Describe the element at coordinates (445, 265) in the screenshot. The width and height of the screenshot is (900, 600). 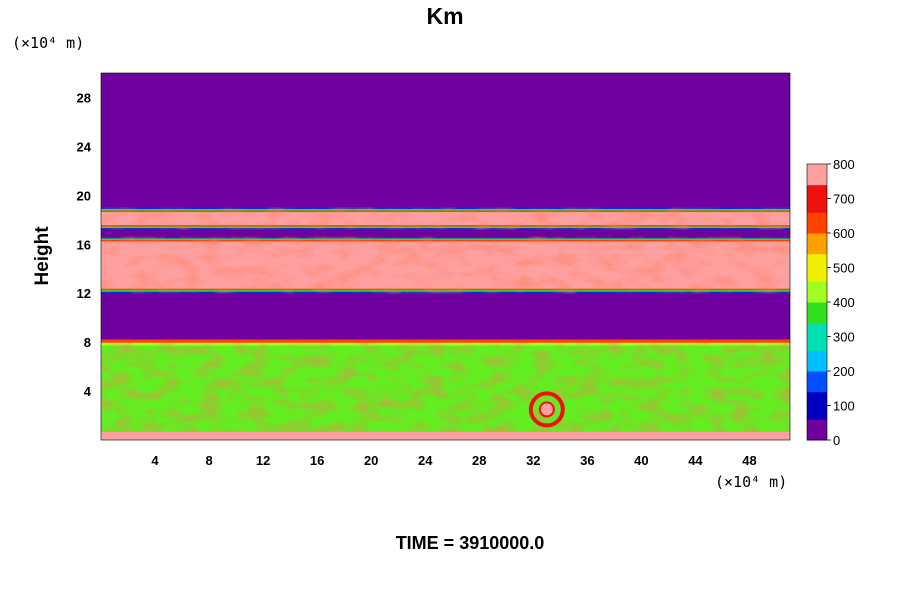
I see `region-middle-turbulent-band` at that location.